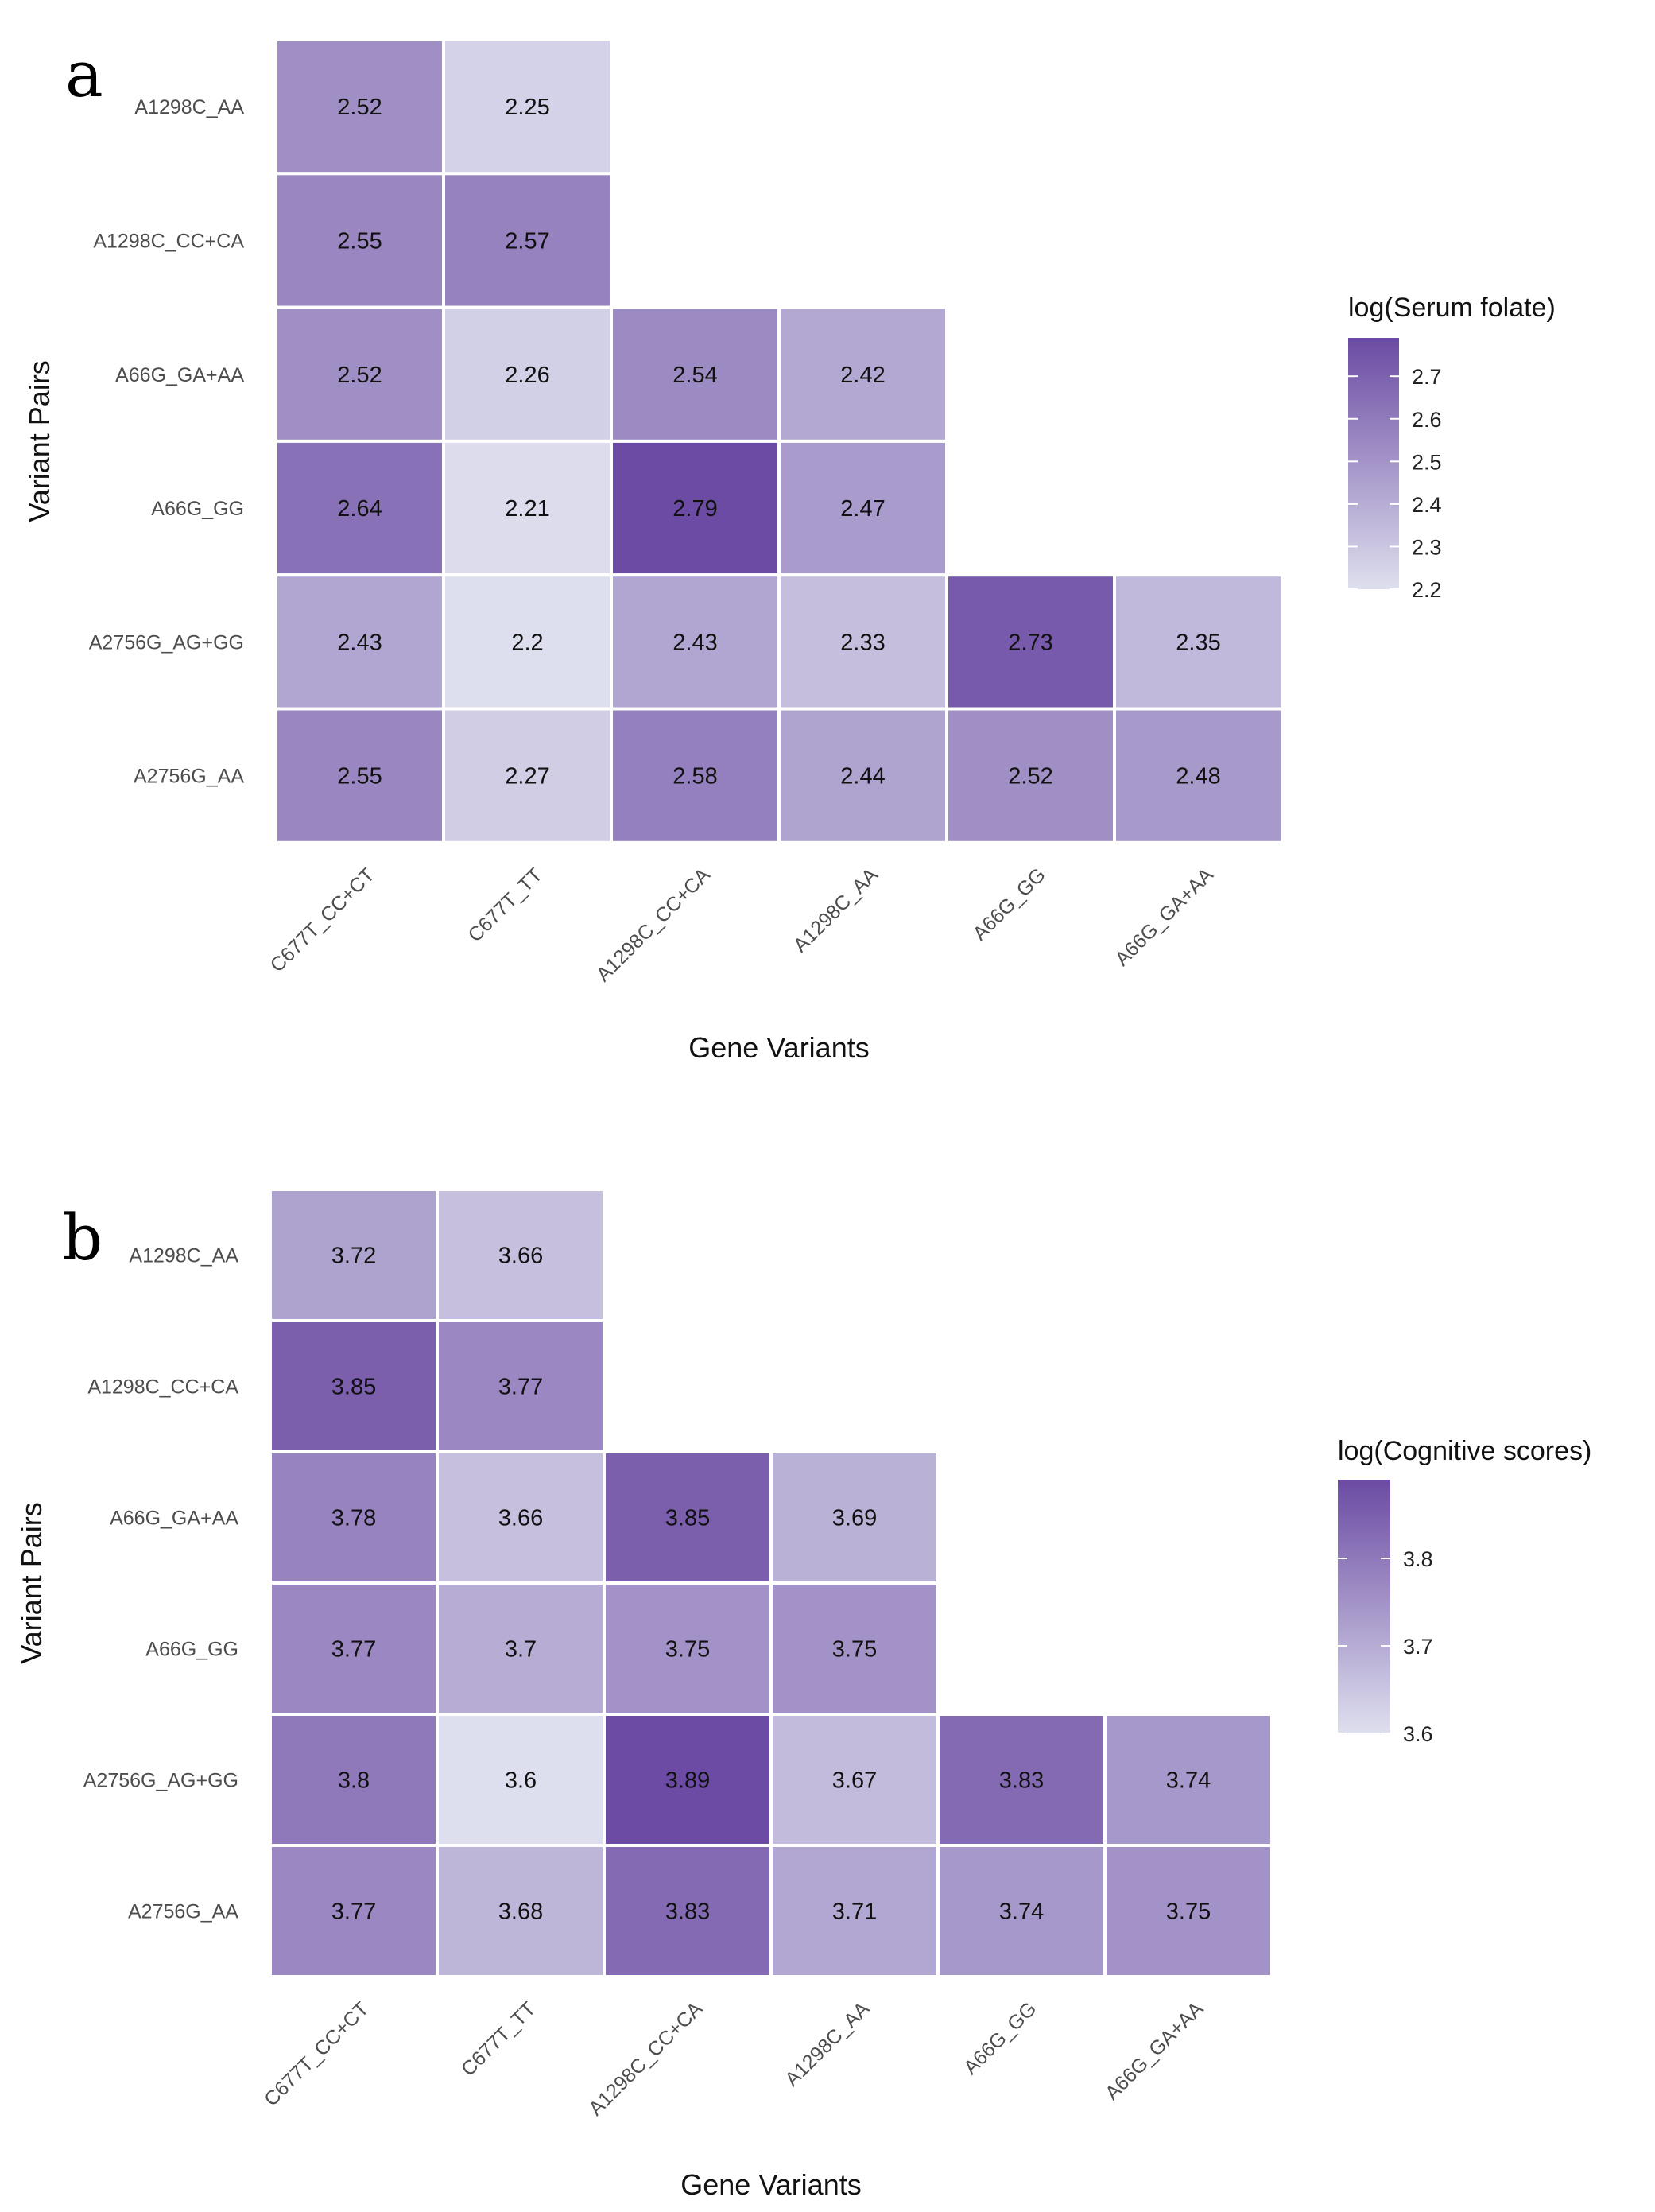 The height and width of the screenshot is (2212, 1655). I want to click on cell-value: 3.6, so click(521, 1781).